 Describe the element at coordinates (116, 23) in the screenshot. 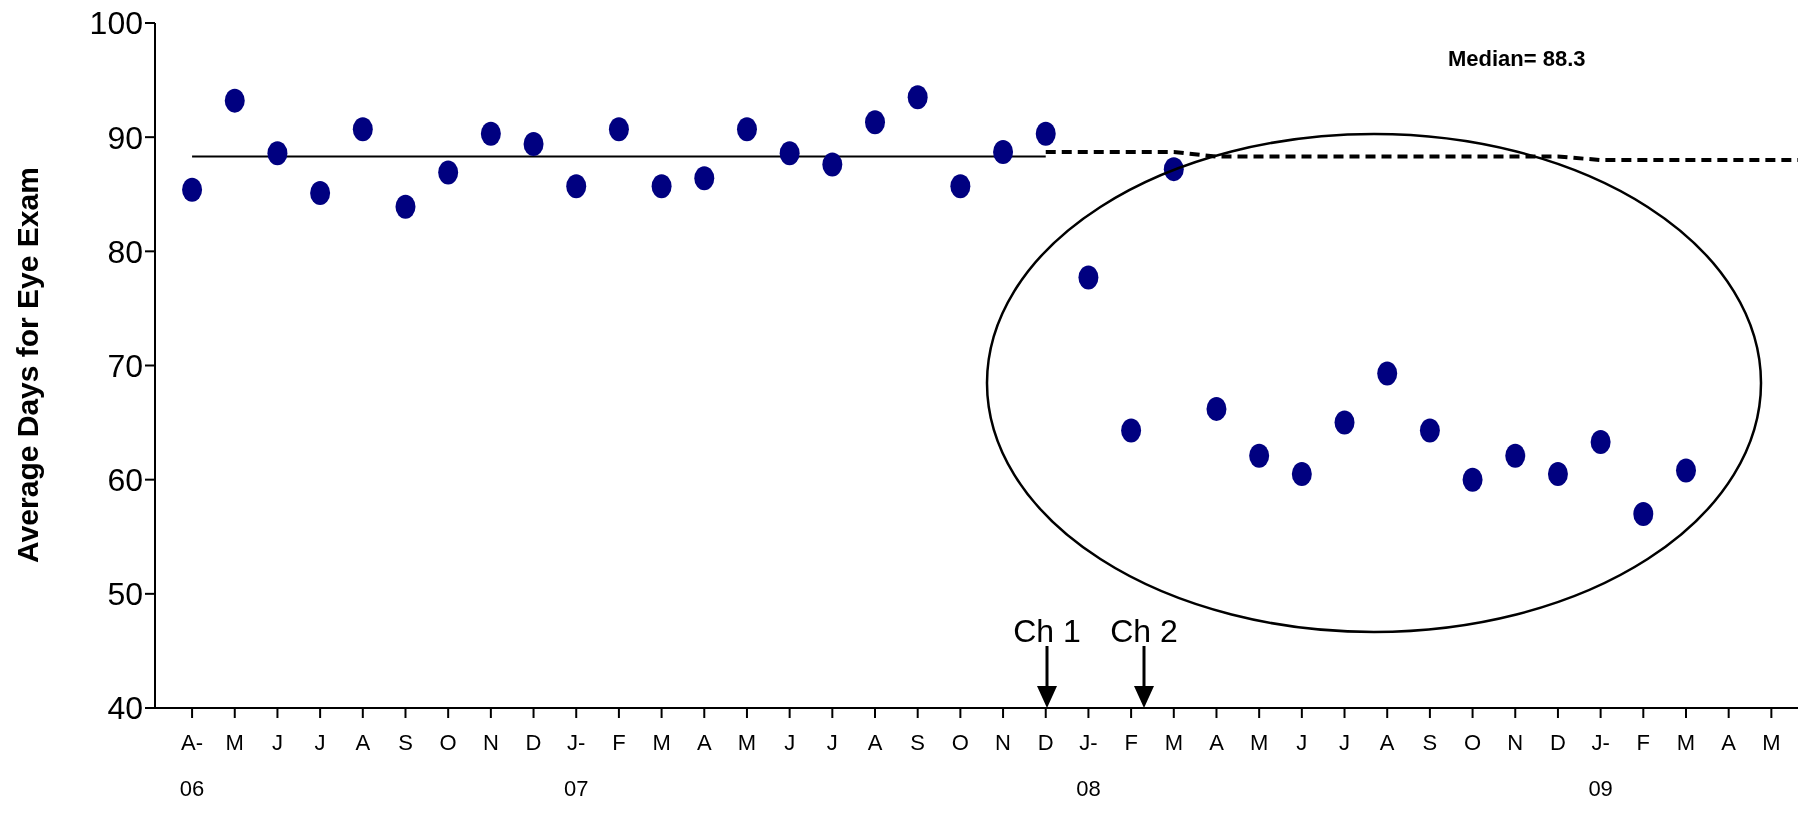

I see `y-tick-label: 100` at that location.